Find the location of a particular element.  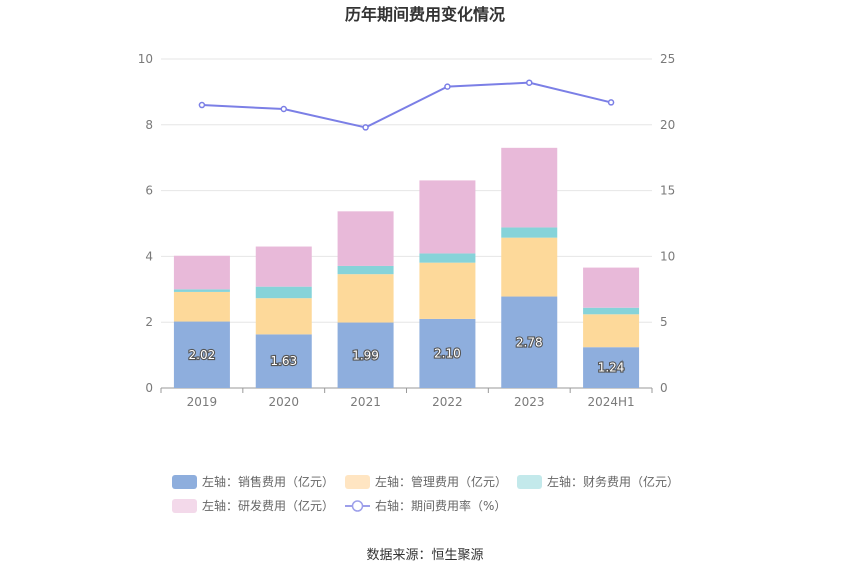

bar-value-label: 1.63 is located at coordinates (283, 361).